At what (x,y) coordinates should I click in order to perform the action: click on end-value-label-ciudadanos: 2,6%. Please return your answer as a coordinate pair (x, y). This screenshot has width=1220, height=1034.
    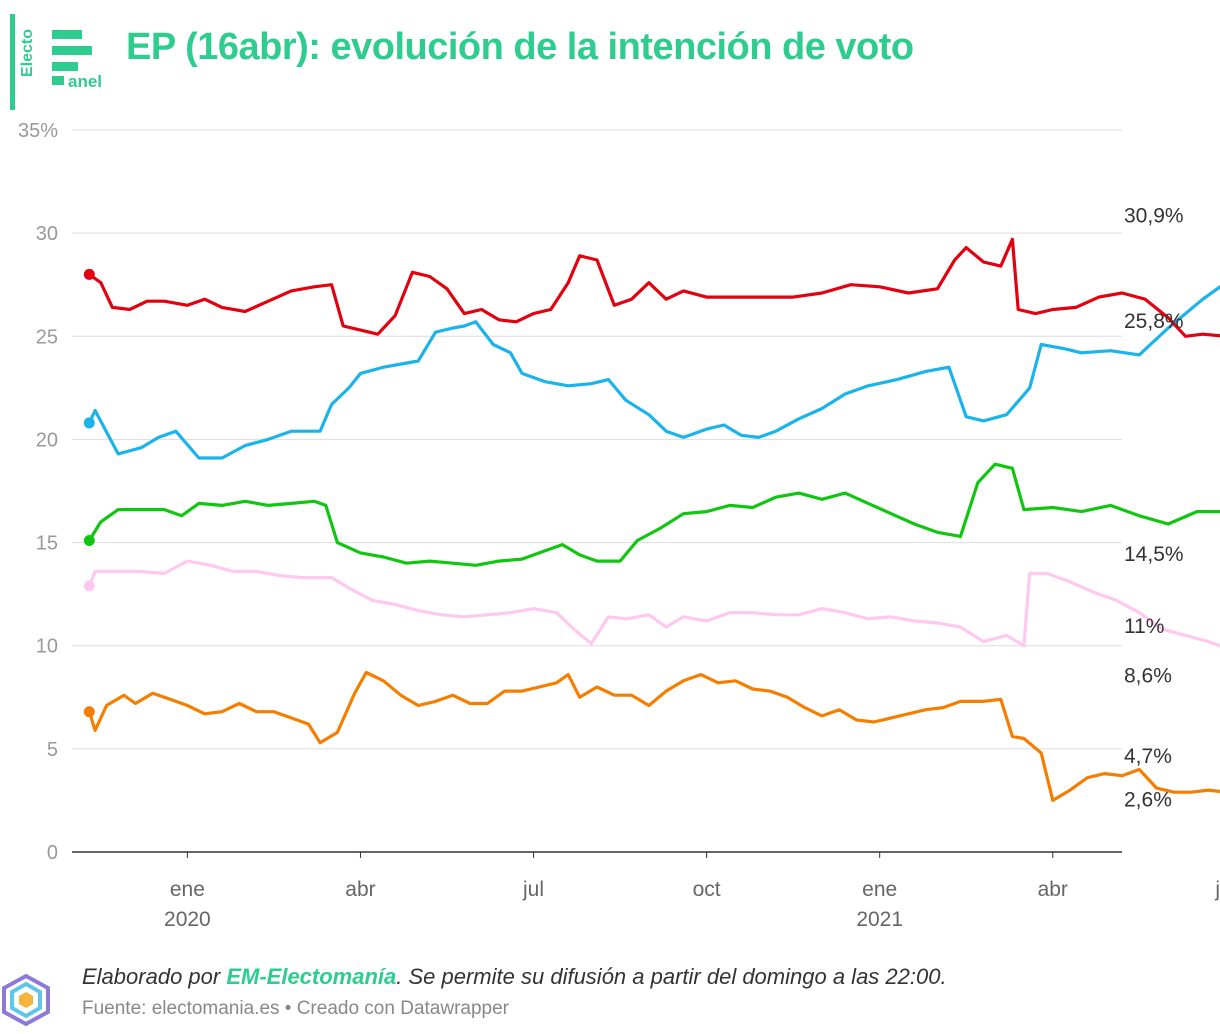
    Looking at the image, I should click on (1148, 799).